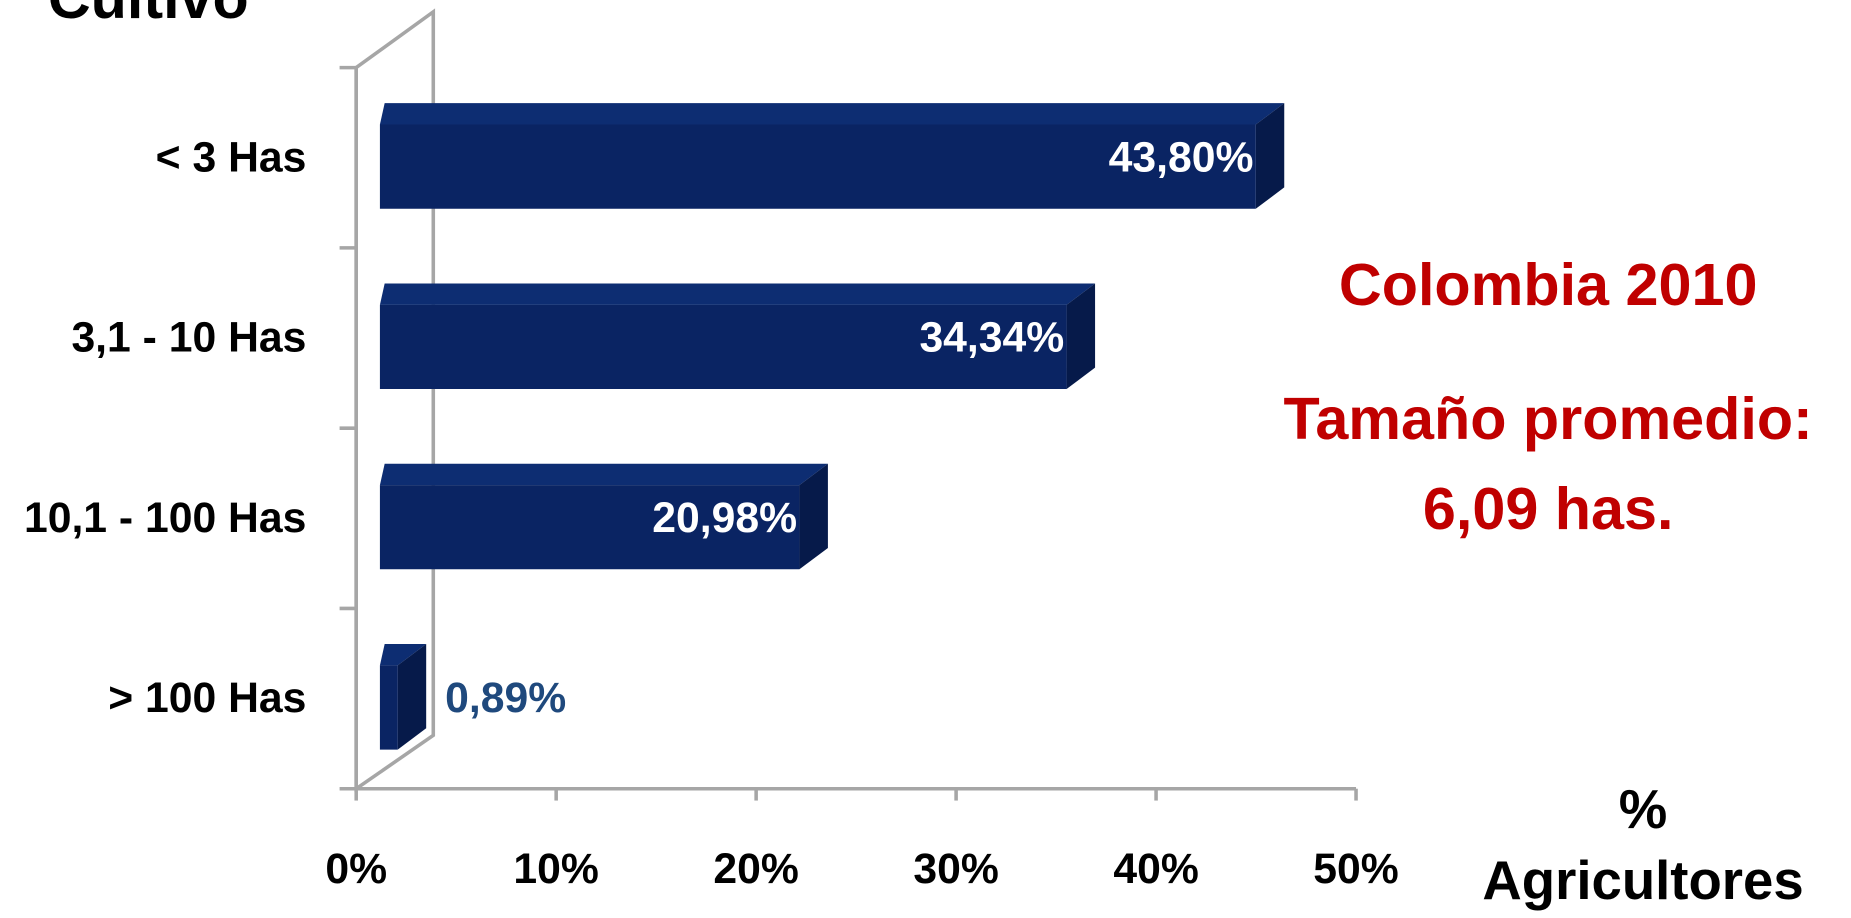  What do you see at coordinates (724, 518) in the screenshot?
I see `value-label: 20,98%` at bounding box center [724, 518].